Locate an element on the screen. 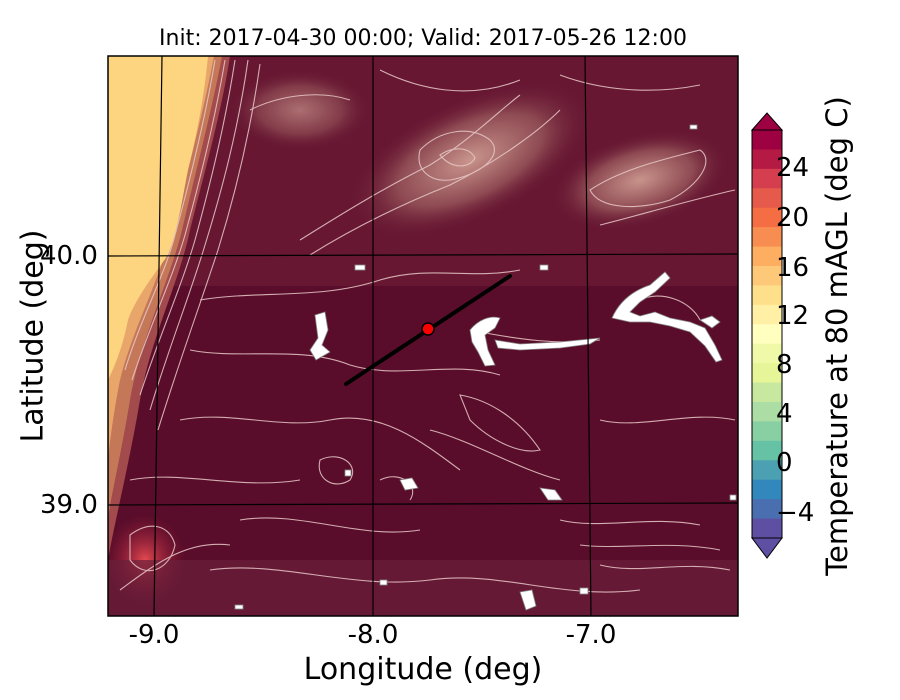 The image size is (900, 700). ocean-area is located at coordinates (158, 218).